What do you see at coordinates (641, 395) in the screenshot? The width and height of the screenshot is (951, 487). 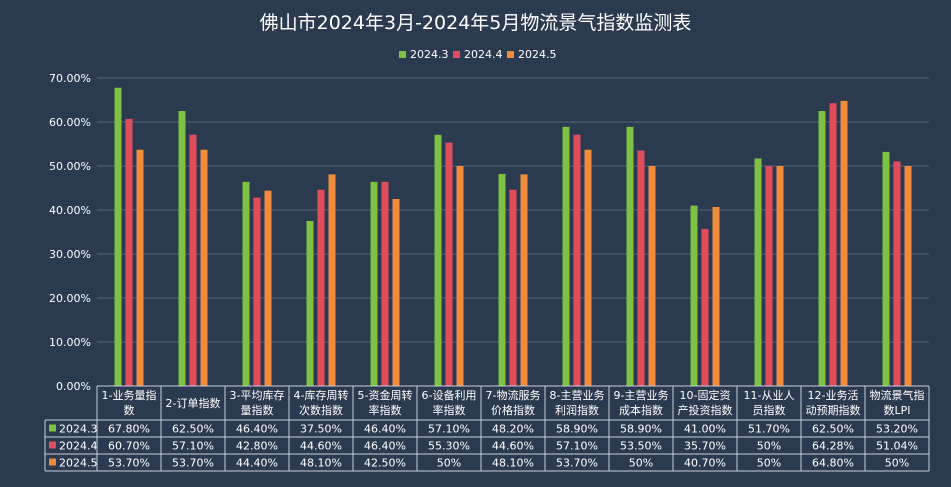 I see `category-label: 9-主营业务` at bounding box center [641, 395].